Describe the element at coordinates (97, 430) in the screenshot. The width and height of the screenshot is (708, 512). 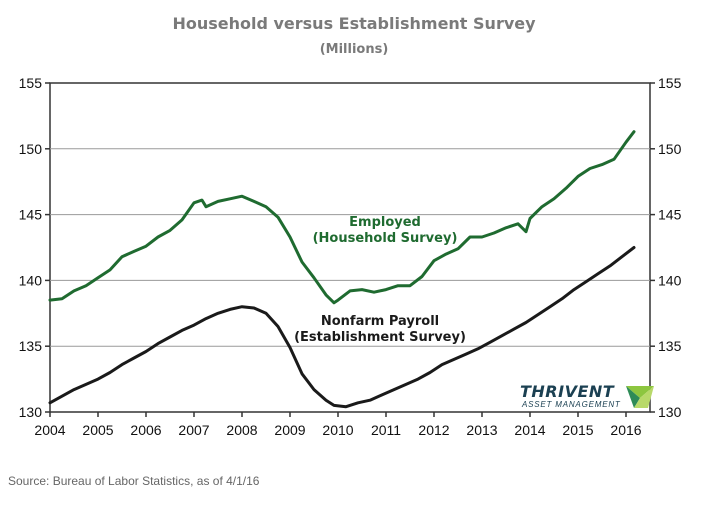
I see `x-tick-label: 2005` at that location.